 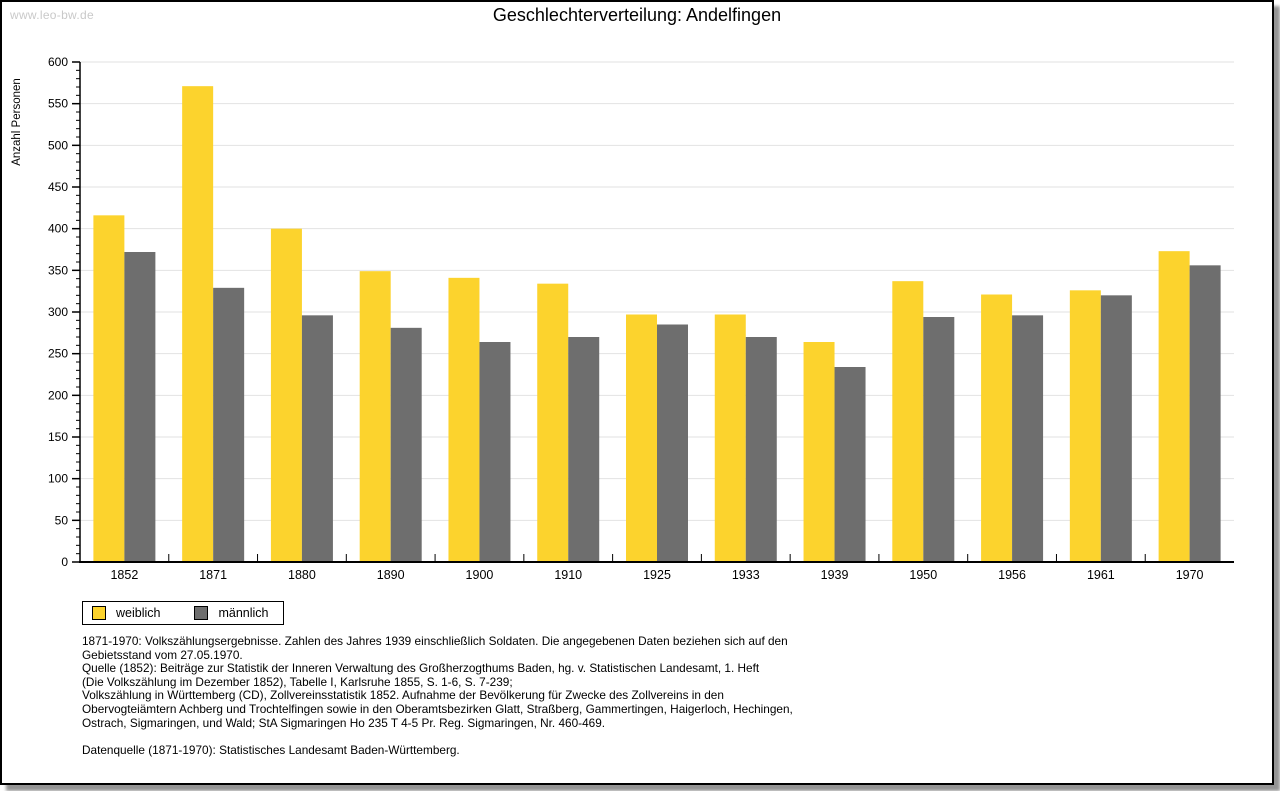 I want to click on y-tick-label: 0, so click(x=64, y=562).